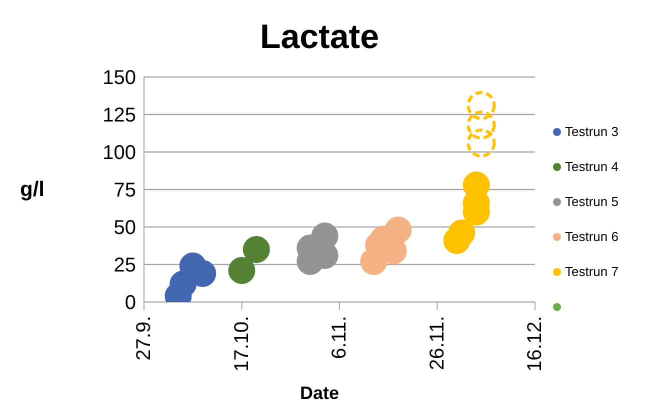  I want to click on x-axis-title: Date, so click(319, 393).